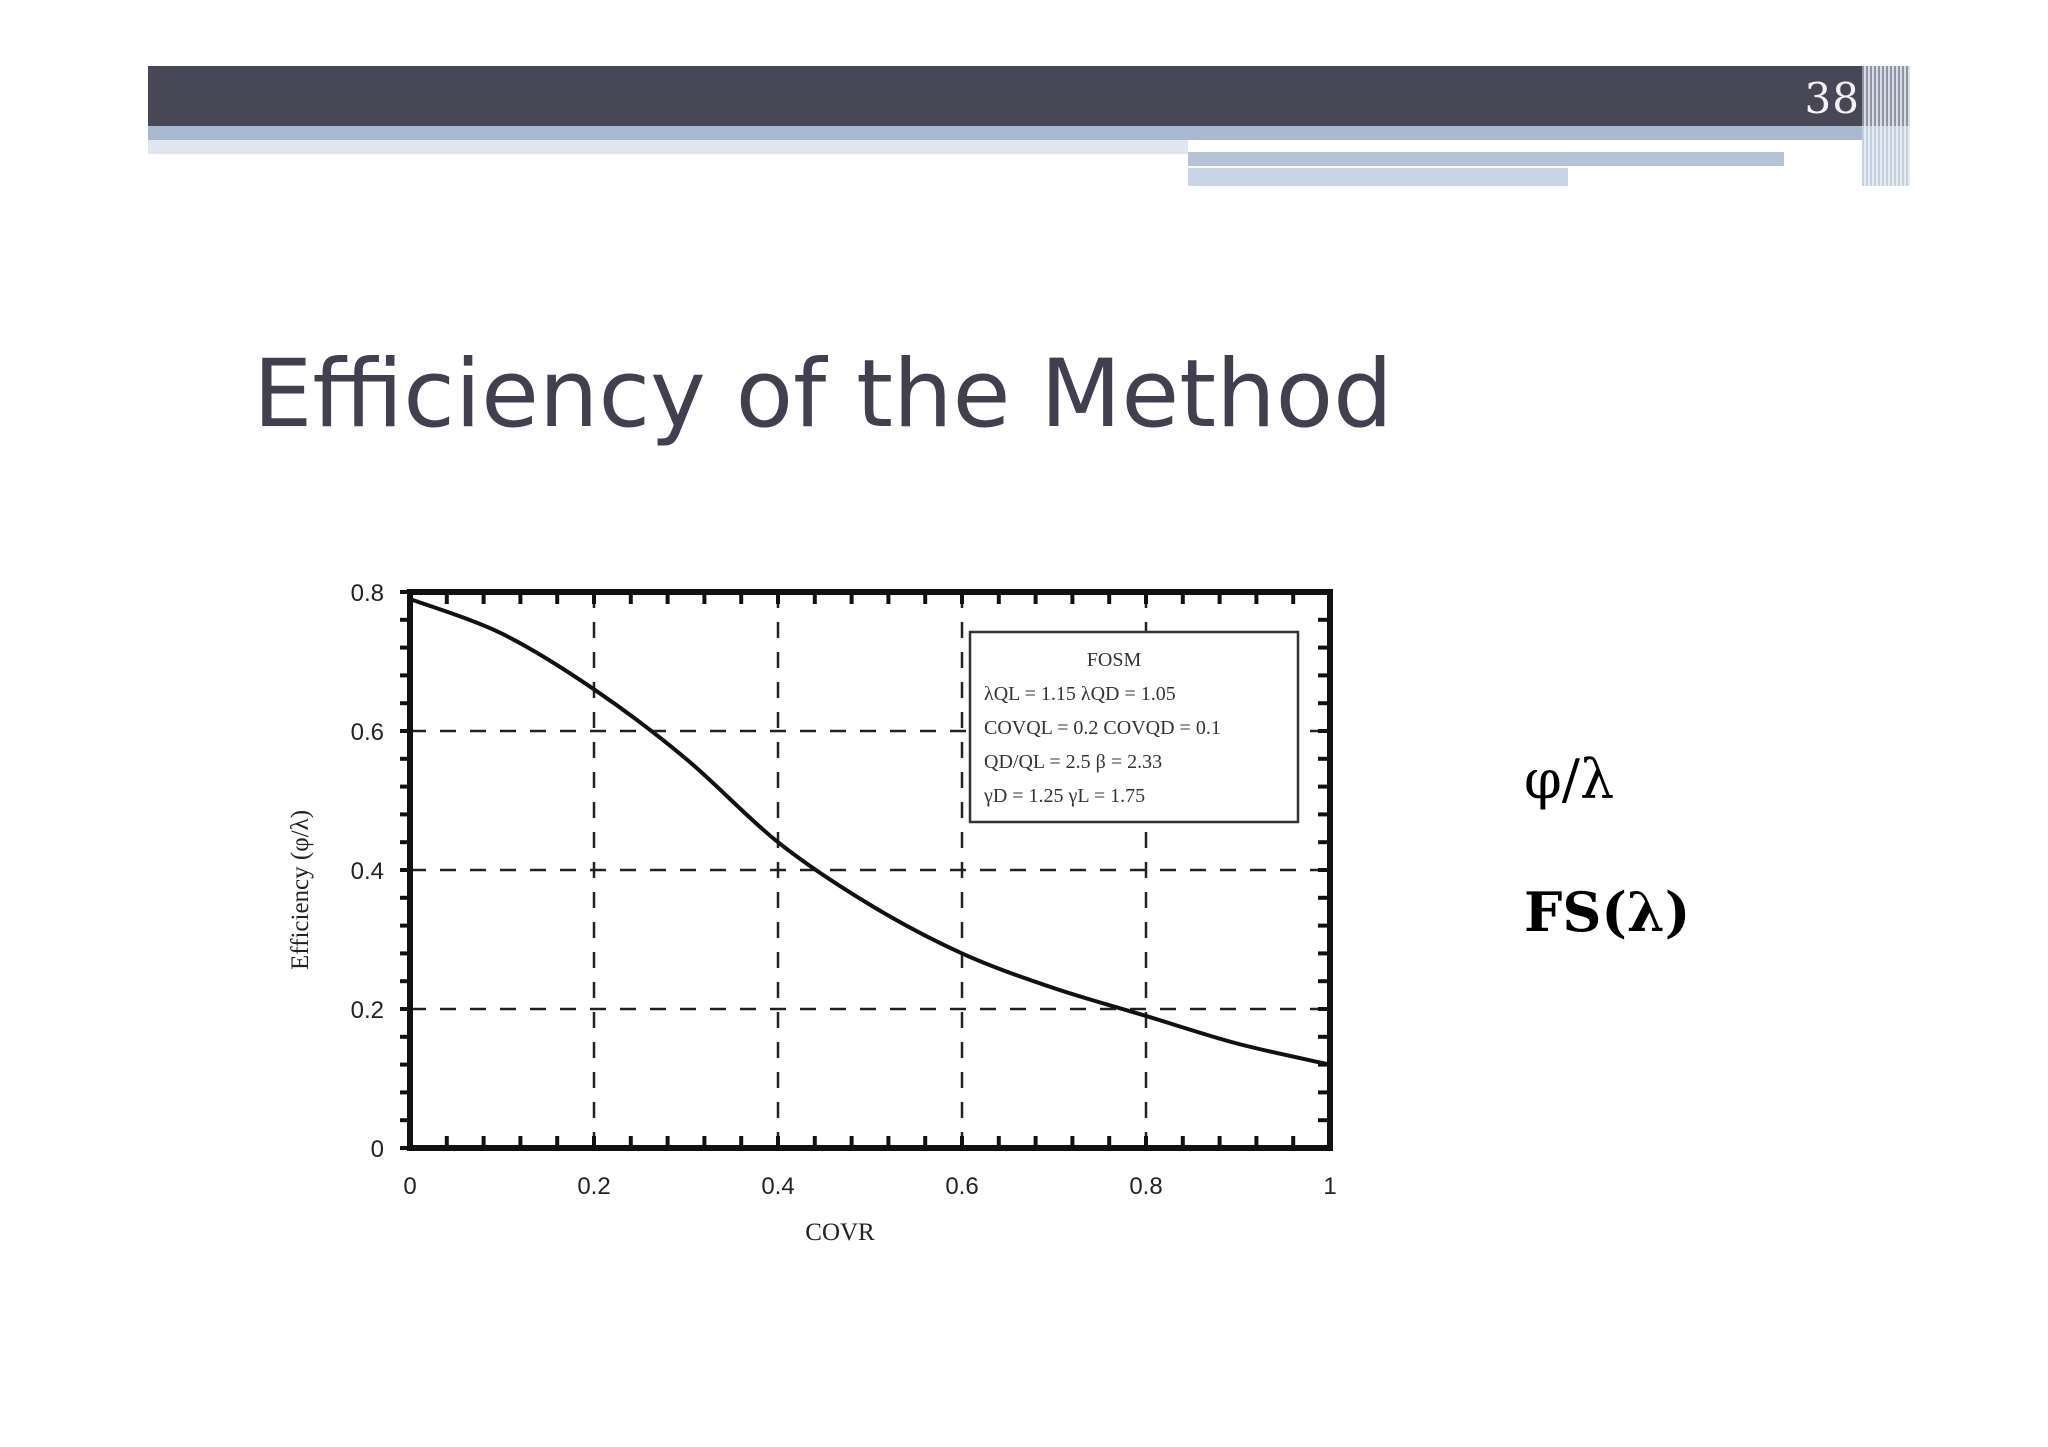 The width and height of the screenshot is (2048, 1447). I want to click on y-tick-label: 0.8, so click(367, 593).